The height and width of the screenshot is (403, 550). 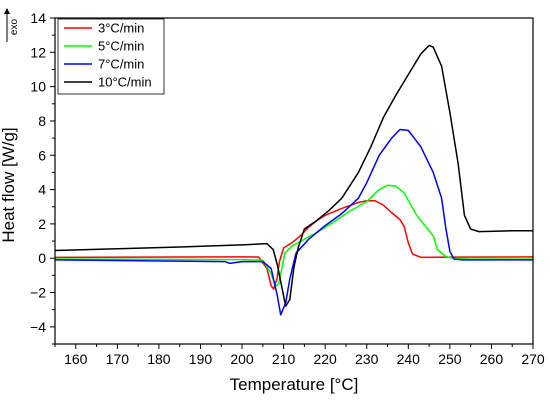 What do you see at coordinates (242, 359) in the screenshot?
I see `x-tick-label: 200` at bounding box center [242, 359].